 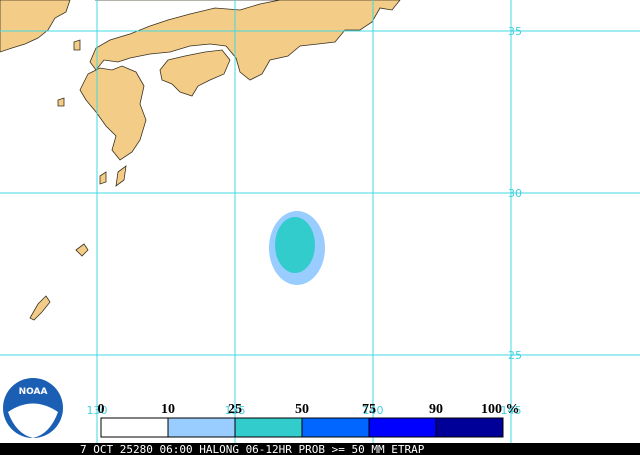 I want to click on legend-label: 10, so click(x=168, y=409).